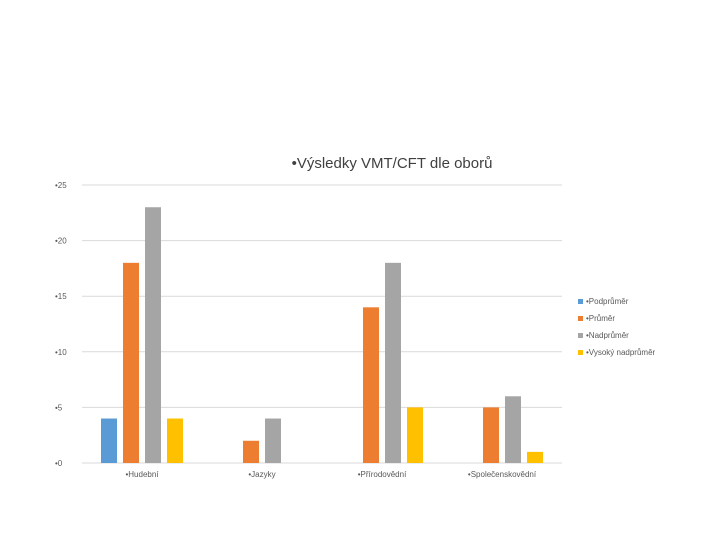 The height and width of the screenshot is (540, 720). What do you see at coordinates (61, 352) in the screenshot?
I see `y-tick-label: •10` at bounding box center [61, 352].